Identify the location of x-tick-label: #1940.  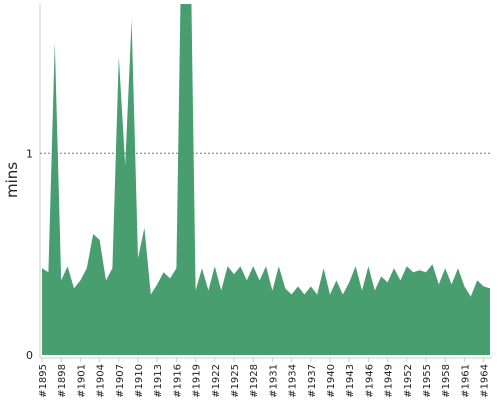
(331, 381).